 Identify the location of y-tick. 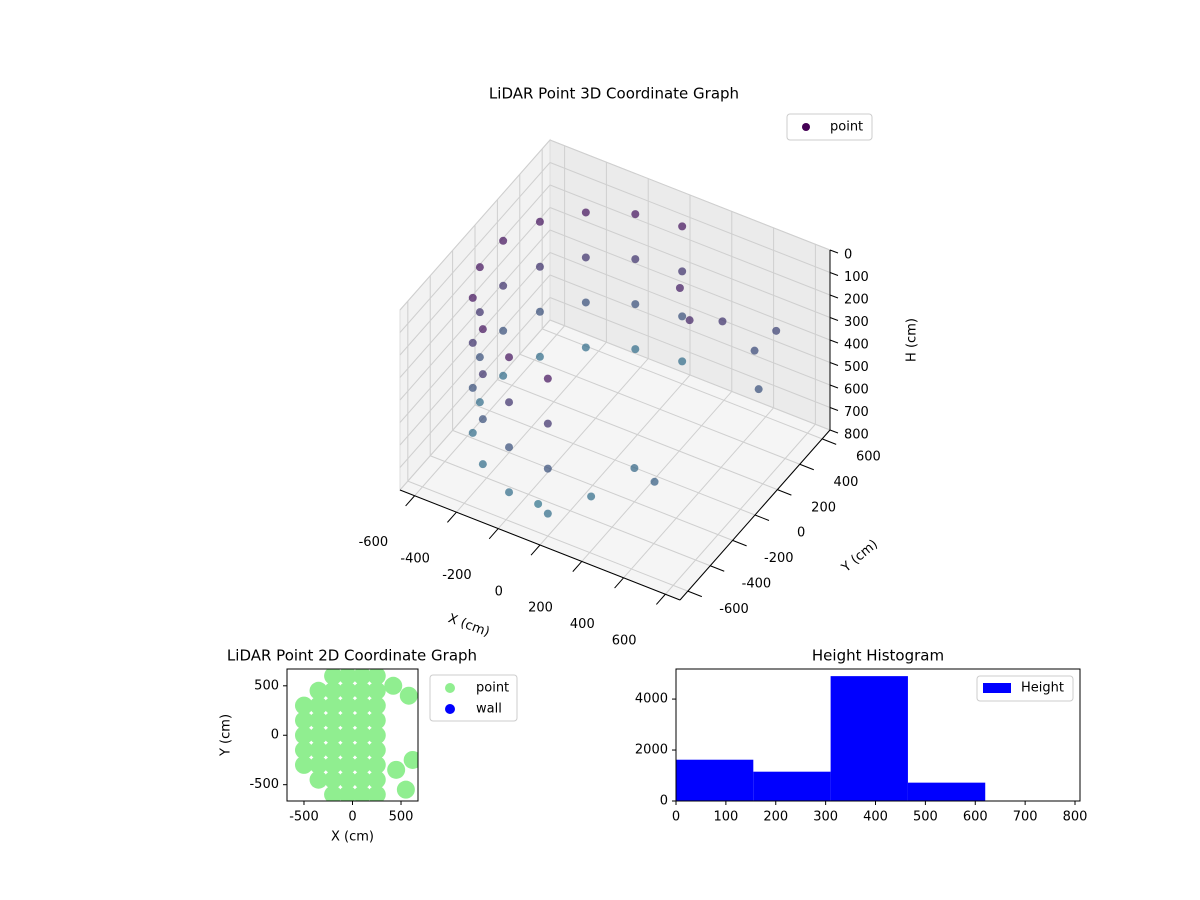
(784, 492).